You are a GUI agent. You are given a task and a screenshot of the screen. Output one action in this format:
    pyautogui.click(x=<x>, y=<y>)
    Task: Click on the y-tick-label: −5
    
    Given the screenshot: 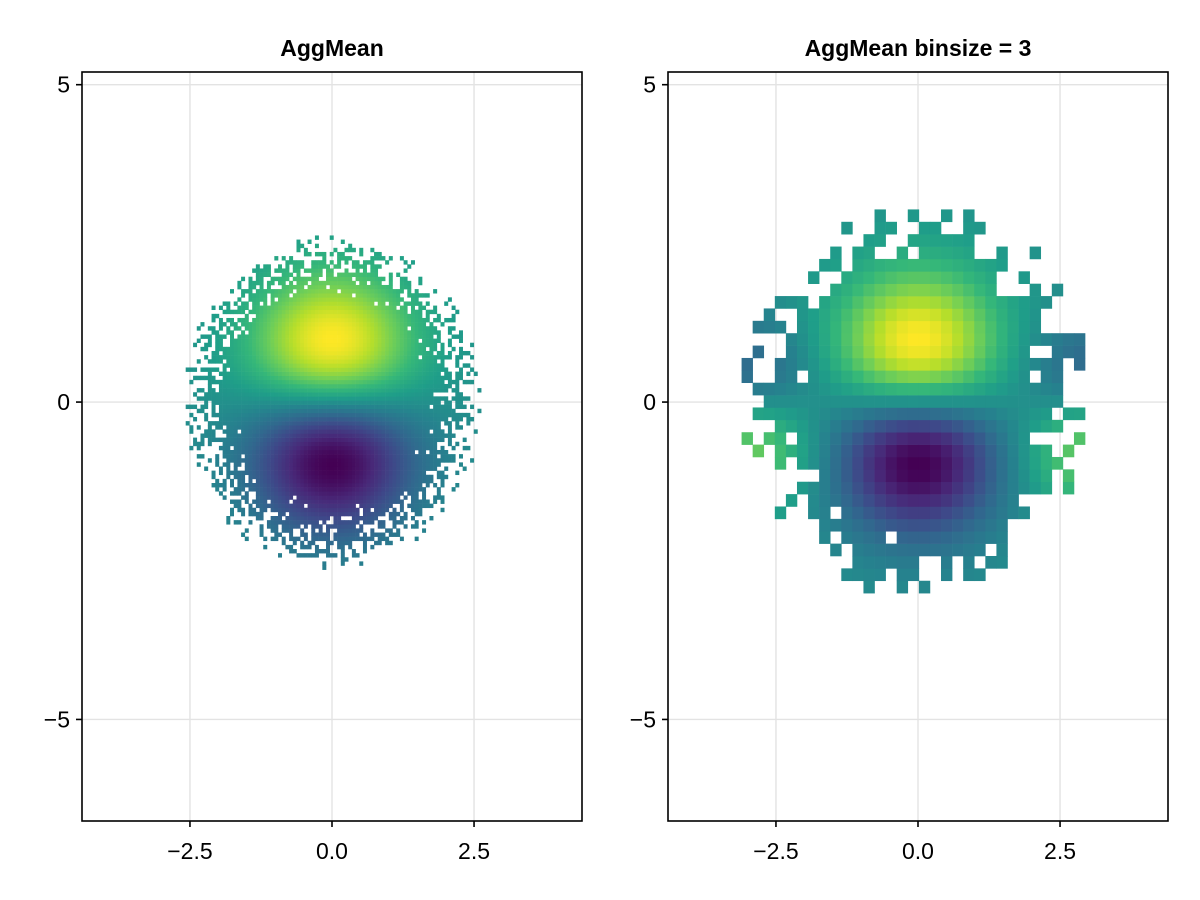 What is the action you would take?
    pyautogui.click(x=57, y=719)
    